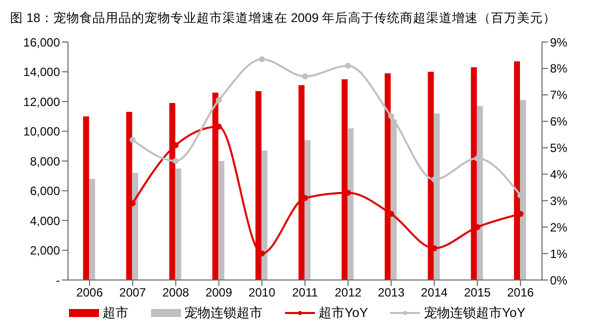  Describe the element at coordinates (391, 293) in the screenshot. I see `x-tick-label: 2013` at that location.